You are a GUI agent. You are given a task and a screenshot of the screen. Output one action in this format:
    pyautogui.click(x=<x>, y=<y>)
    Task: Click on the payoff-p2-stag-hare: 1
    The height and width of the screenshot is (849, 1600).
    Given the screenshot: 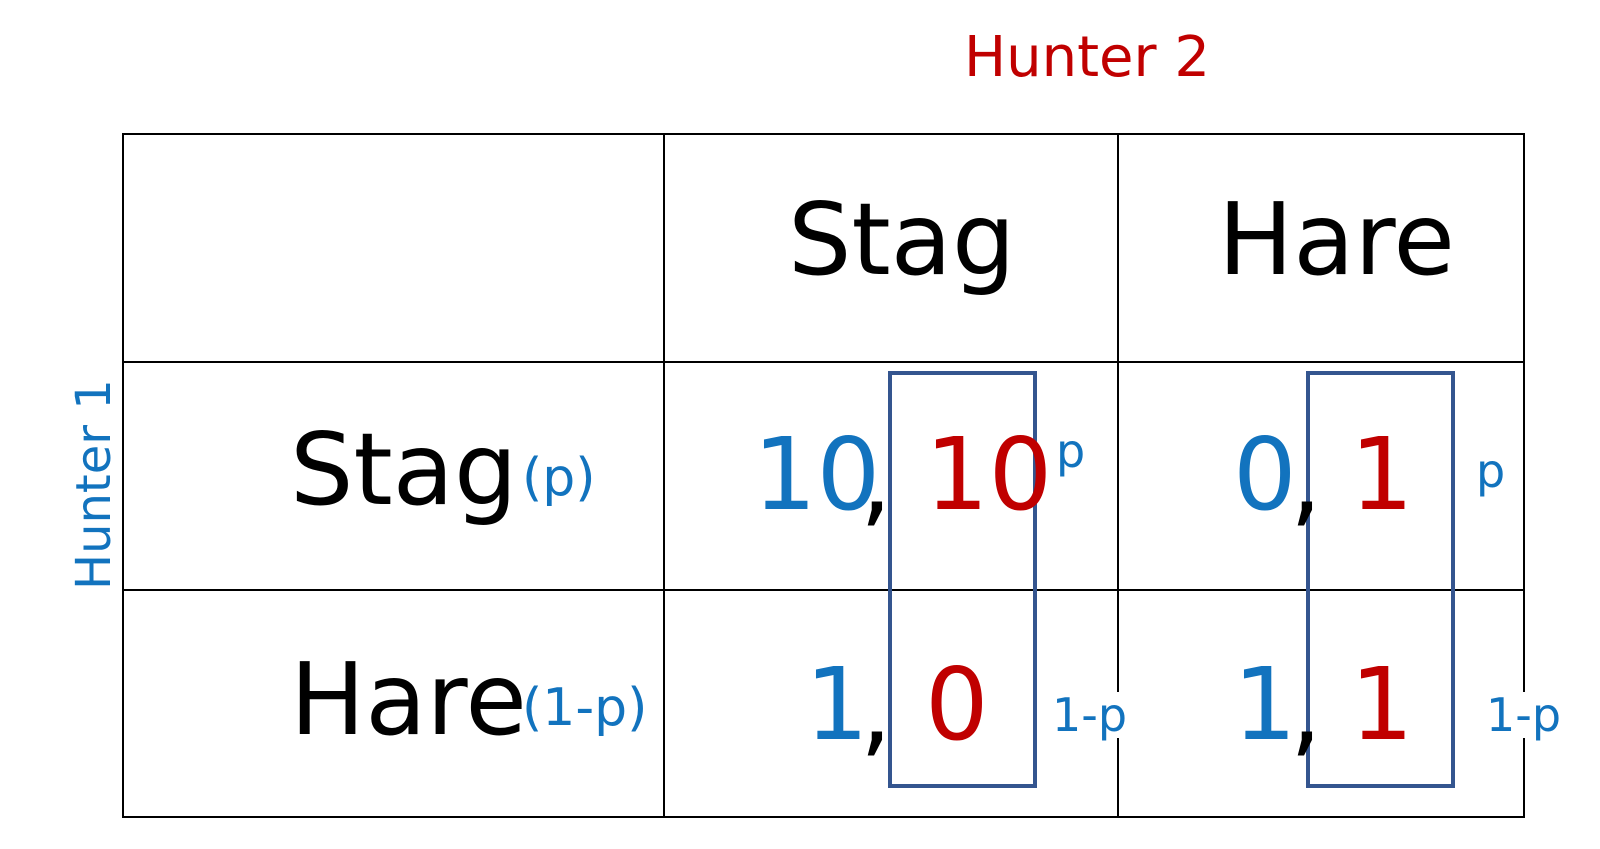 What is the action you would take?
    pyautogui.click(x=1382, y=474)
    